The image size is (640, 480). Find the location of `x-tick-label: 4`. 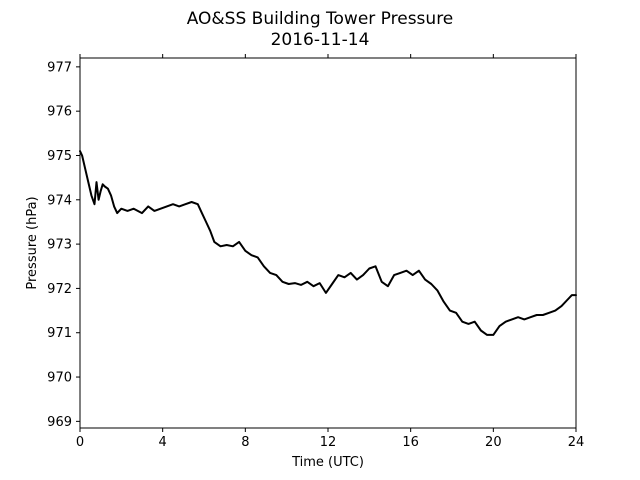

x-tick-label: 4 is located at coordinates (163, 442).